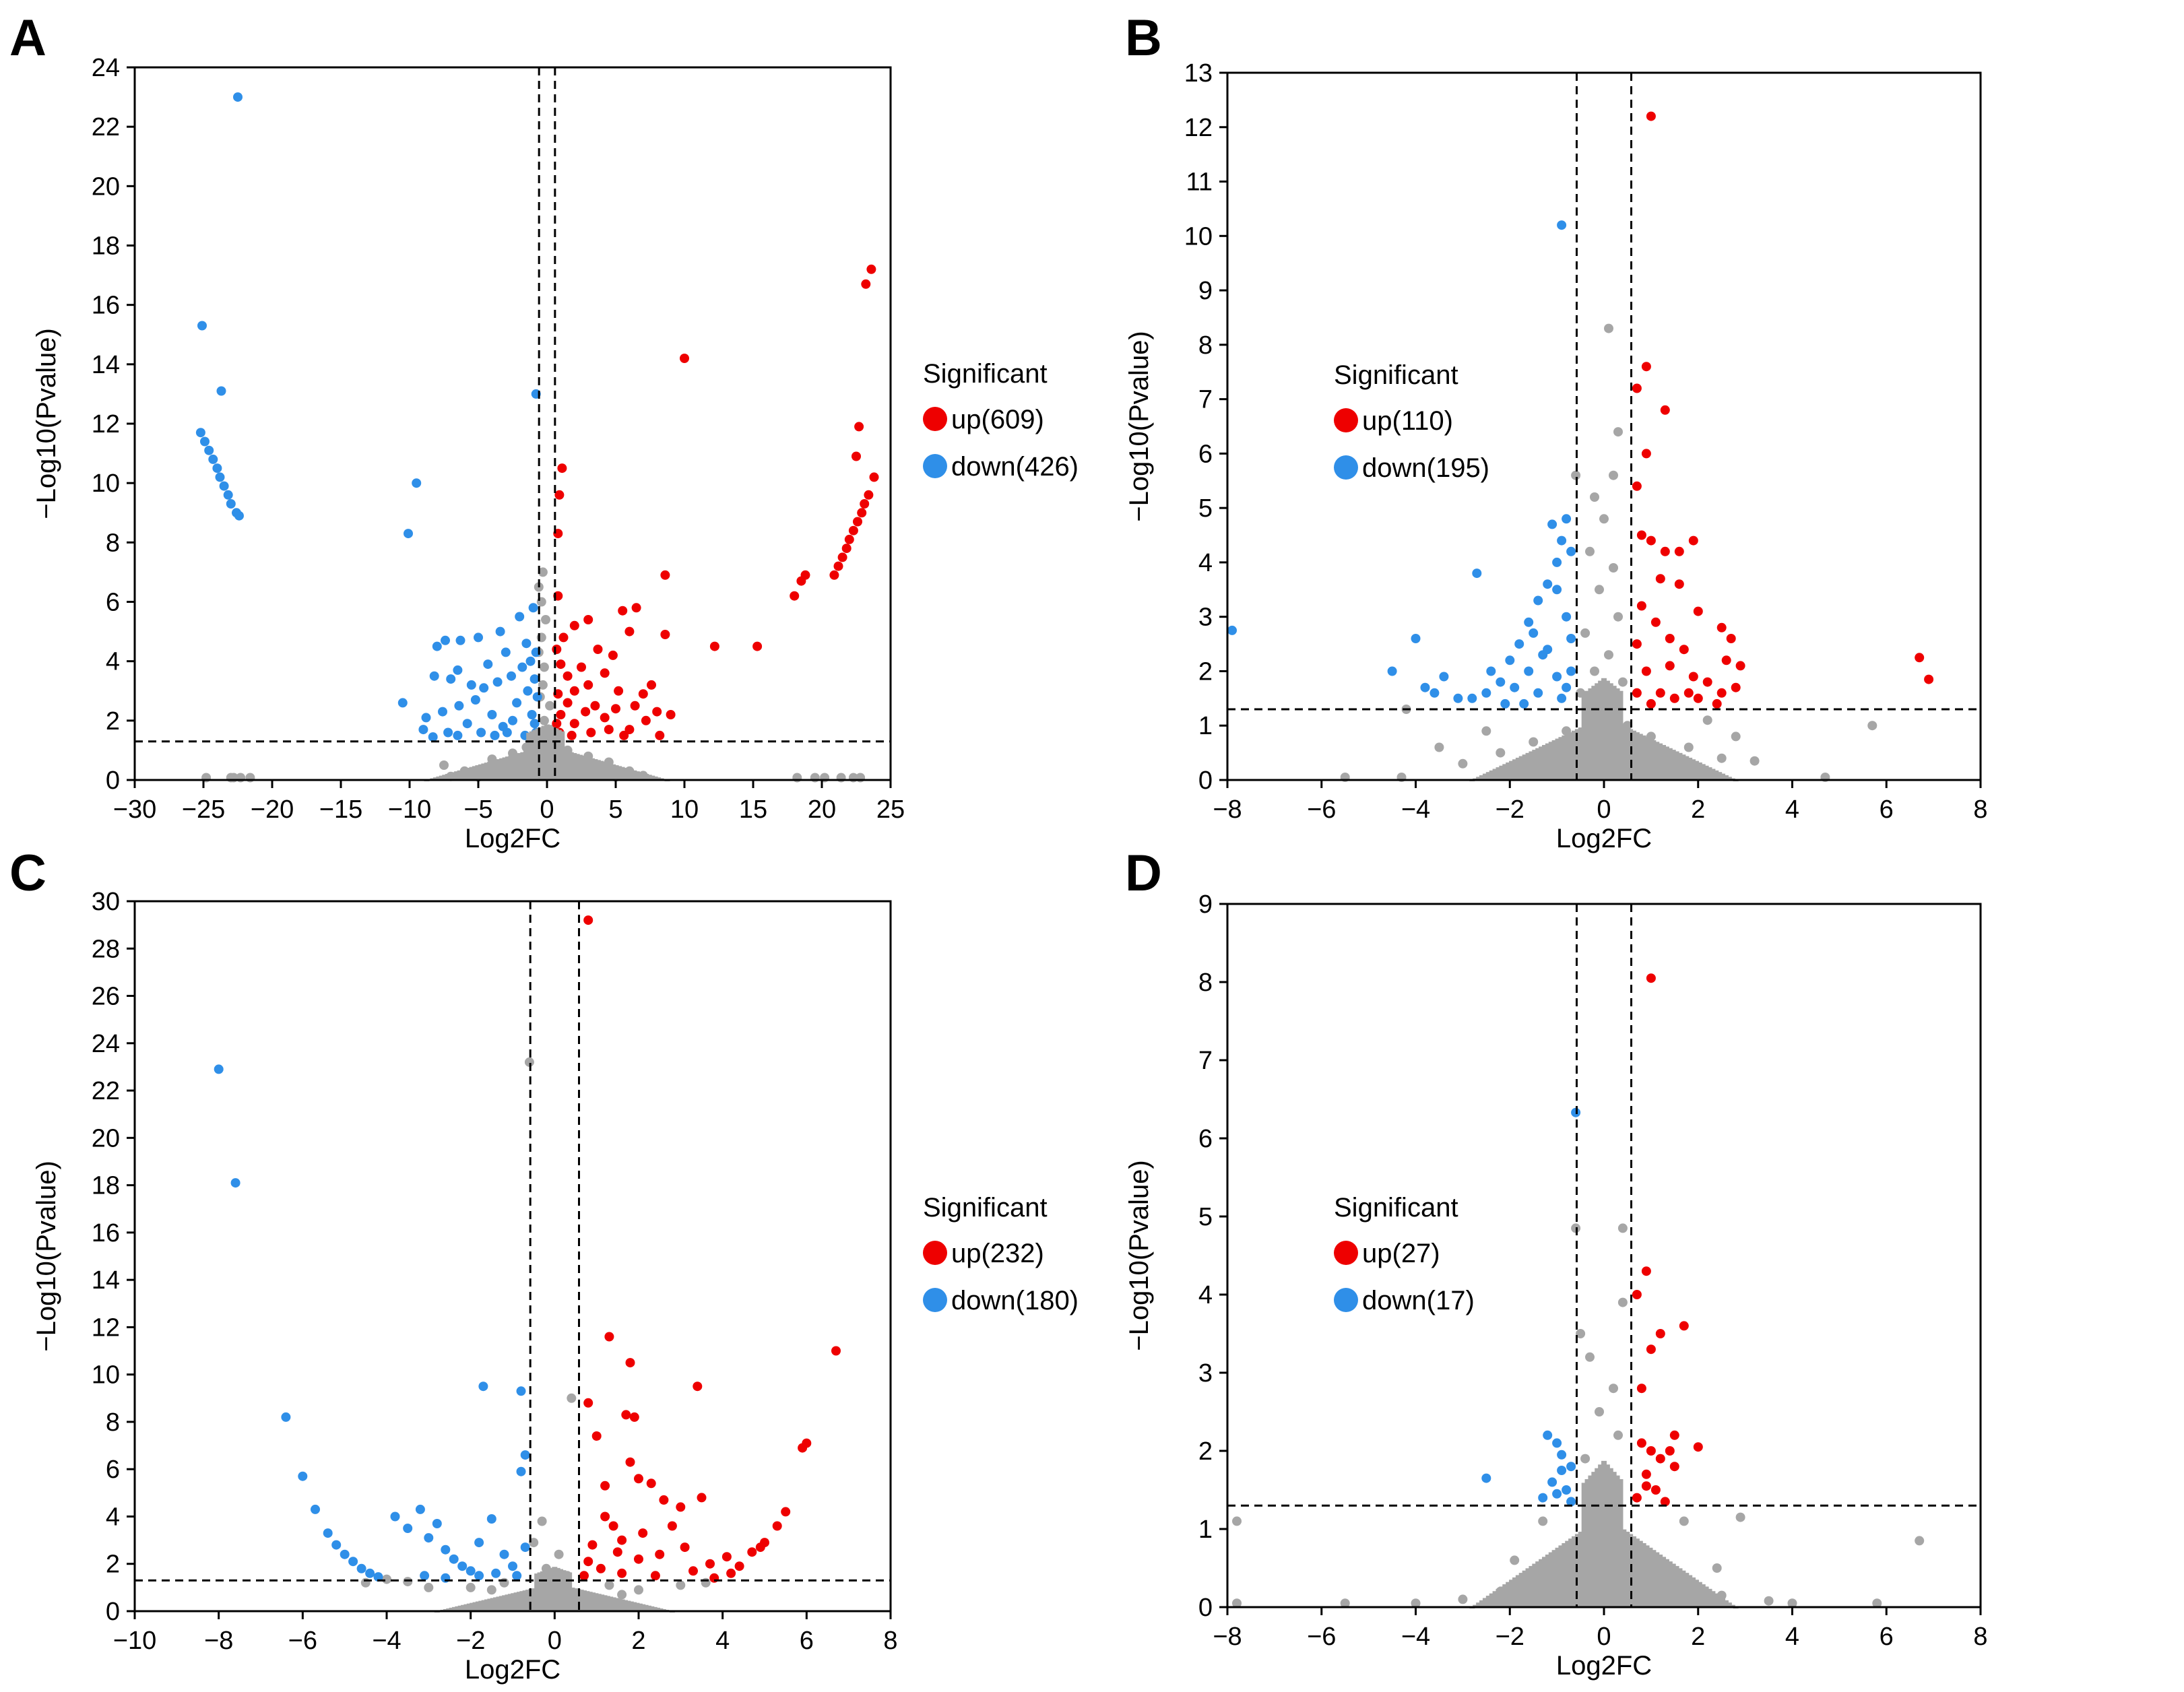 The image size is (2184, 1692). I want to click on legend-down-label: down(17), so click(1419, 1300).